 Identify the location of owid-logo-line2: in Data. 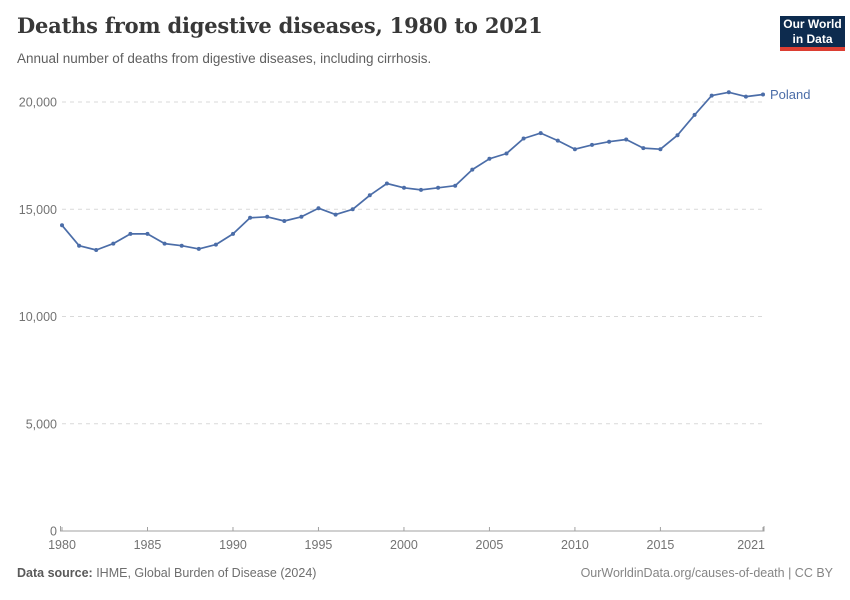
(812, 38).